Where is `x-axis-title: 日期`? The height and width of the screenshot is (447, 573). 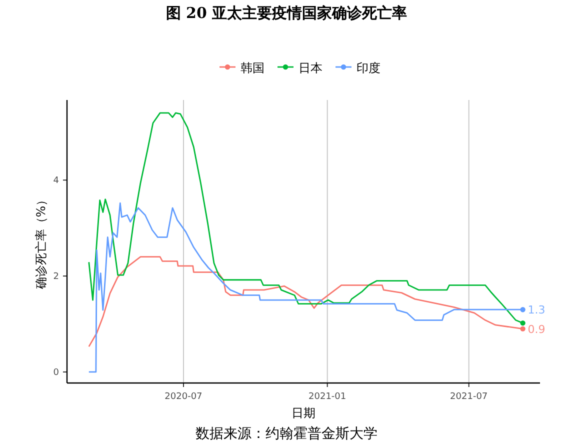 x-axis-title: 日期 is located at coordinates (304, 413).